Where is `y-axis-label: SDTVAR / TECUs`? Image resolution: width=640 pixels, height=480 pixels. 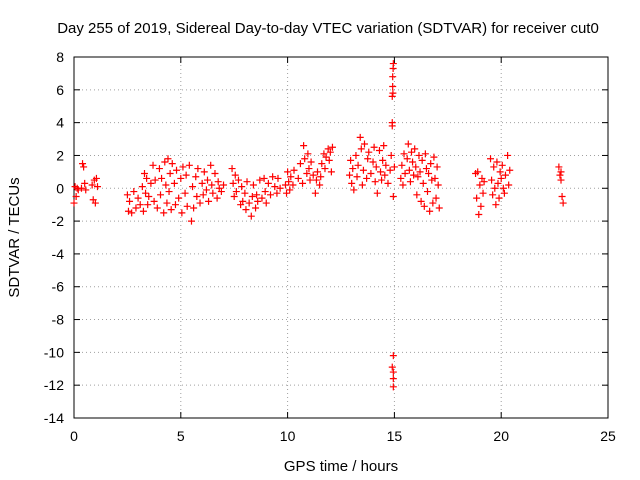
y-axis-label: SDTVAR / TECUs is located at coordinates (14, 237).